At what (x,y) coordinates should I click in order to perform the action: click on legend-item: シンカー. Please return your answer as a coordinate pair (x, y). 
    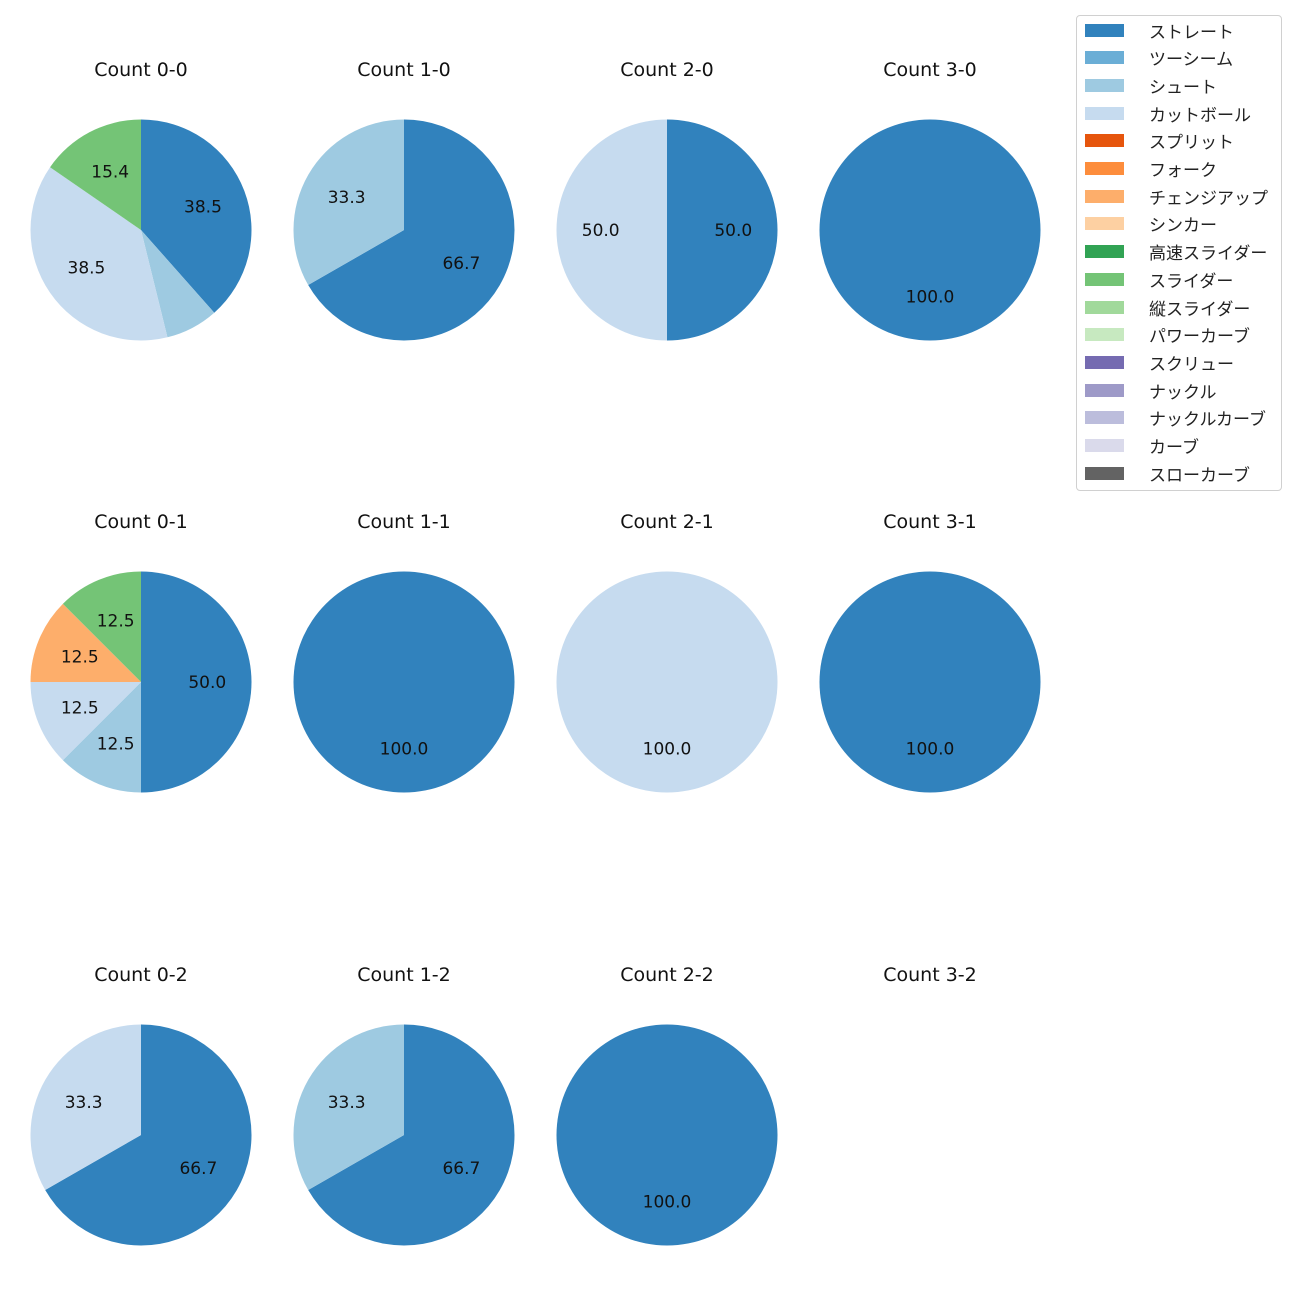
    Looking at the image, I should click on (1151, 225).